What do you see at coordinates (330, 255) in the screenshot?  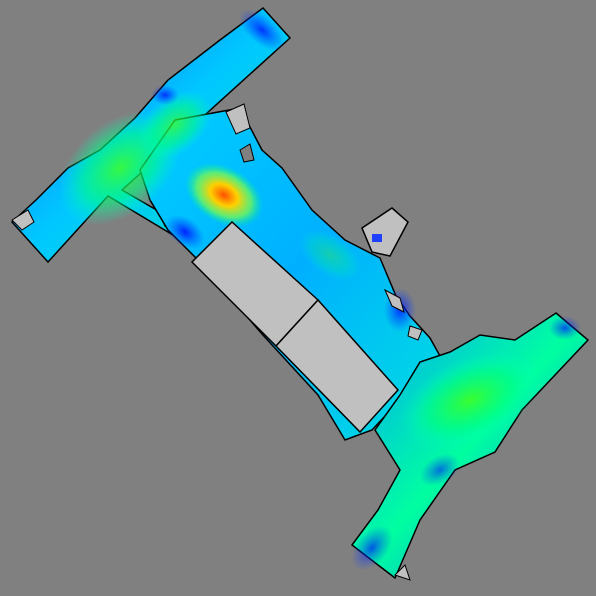 I see `hotspot-corridor` at bounding box center [330, 255].